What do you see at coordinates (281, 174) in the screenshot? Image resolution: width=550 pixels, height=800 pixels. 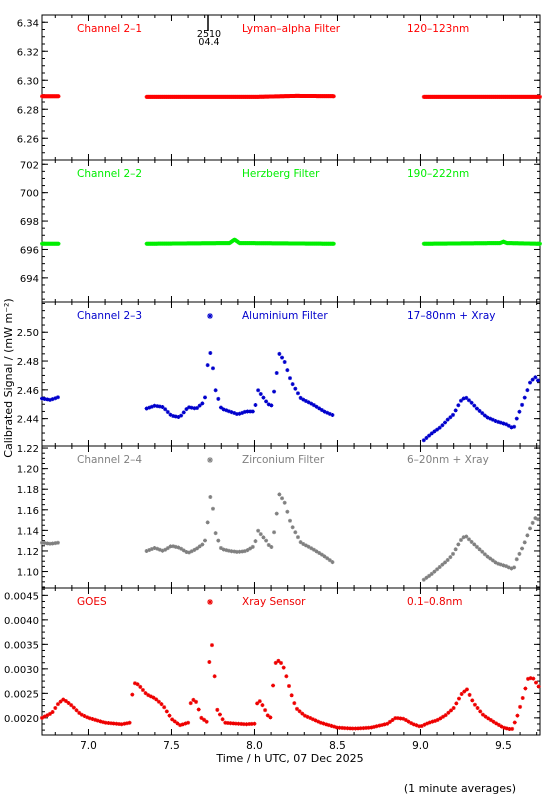 I see `panel-label-mid: Herzberg Filter` at bounding box center [281, 174].